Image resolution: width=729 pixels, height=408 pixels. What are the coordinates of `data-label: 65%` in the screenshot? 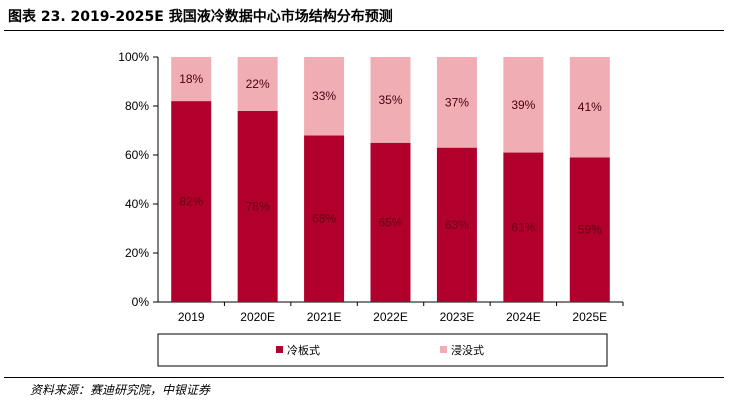 It's located at (390, 222).